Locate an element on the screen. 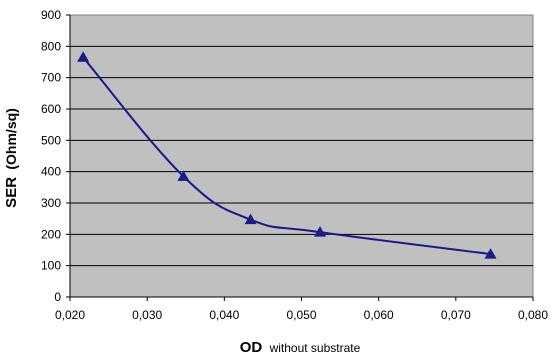 This screenshot has width=556, height=360. y-tick-label: 700 is located at coordinates (51, 78).